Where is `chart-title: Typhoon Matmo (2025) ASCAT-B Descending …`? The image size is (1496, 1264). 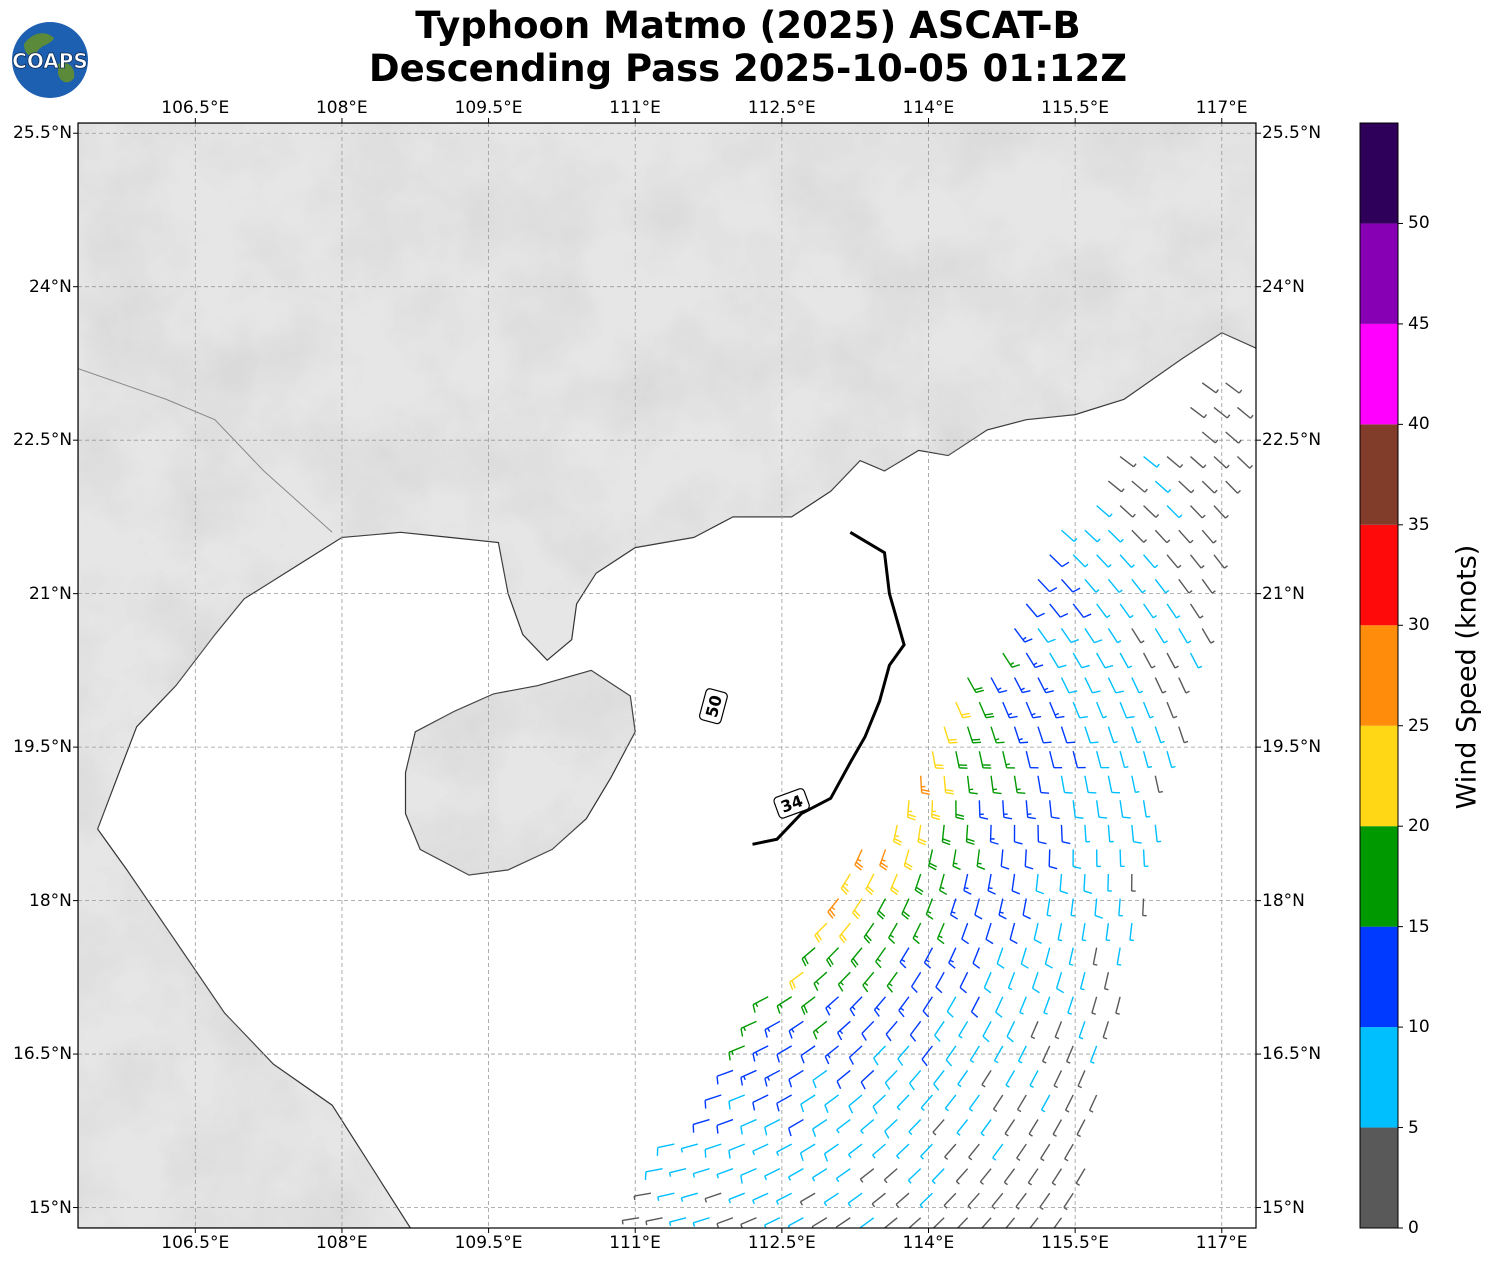 chart-title: Typhoon Matmo (2025) ASCAT-B Descending … is located at coordinates (748, 47).